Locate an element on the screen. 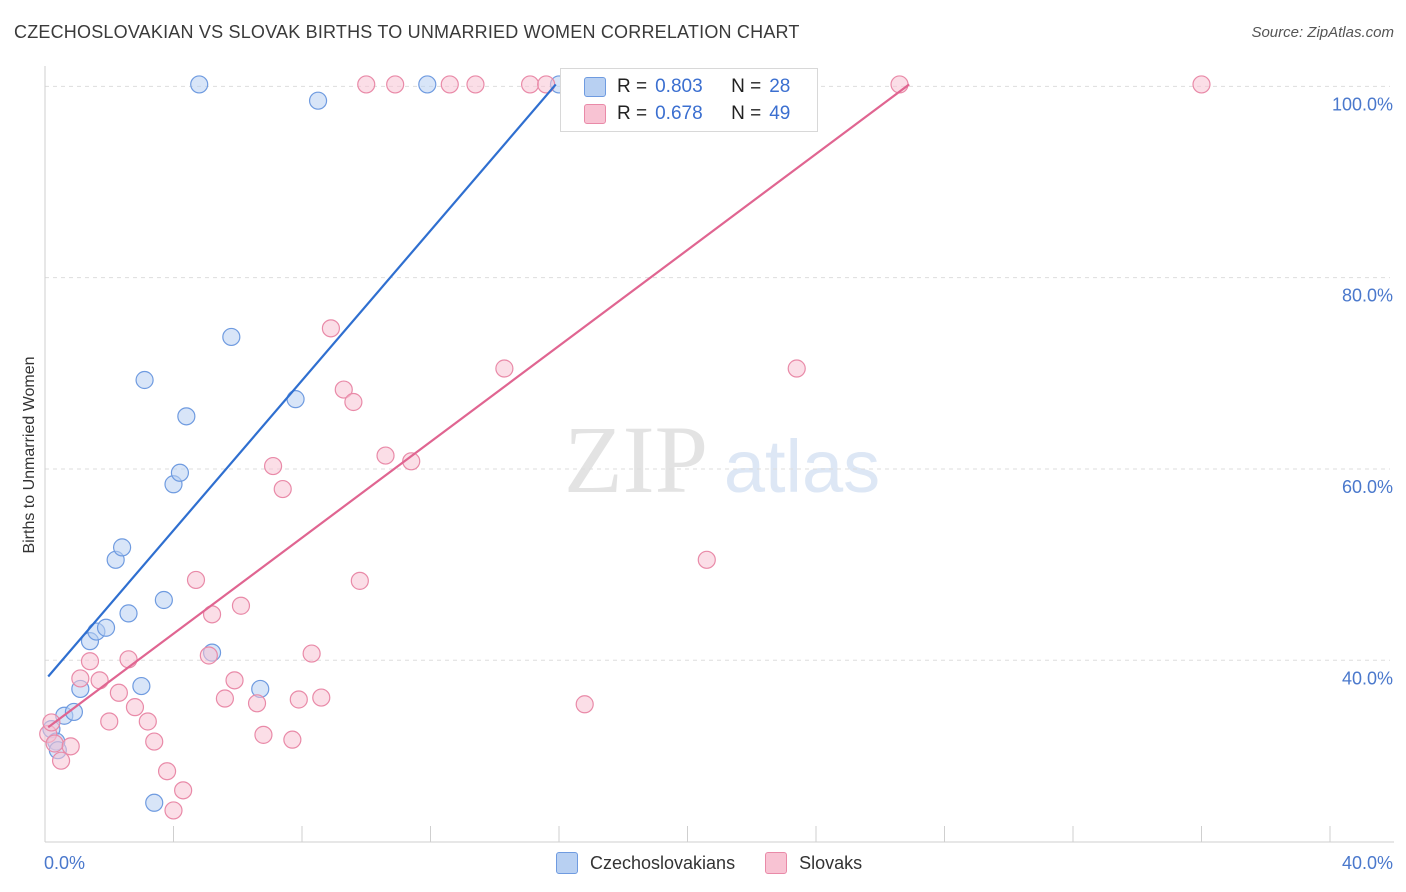 This screenshot has width=1406, height=892. watermark-zip: ZIP is located at coordinates (636, 459).